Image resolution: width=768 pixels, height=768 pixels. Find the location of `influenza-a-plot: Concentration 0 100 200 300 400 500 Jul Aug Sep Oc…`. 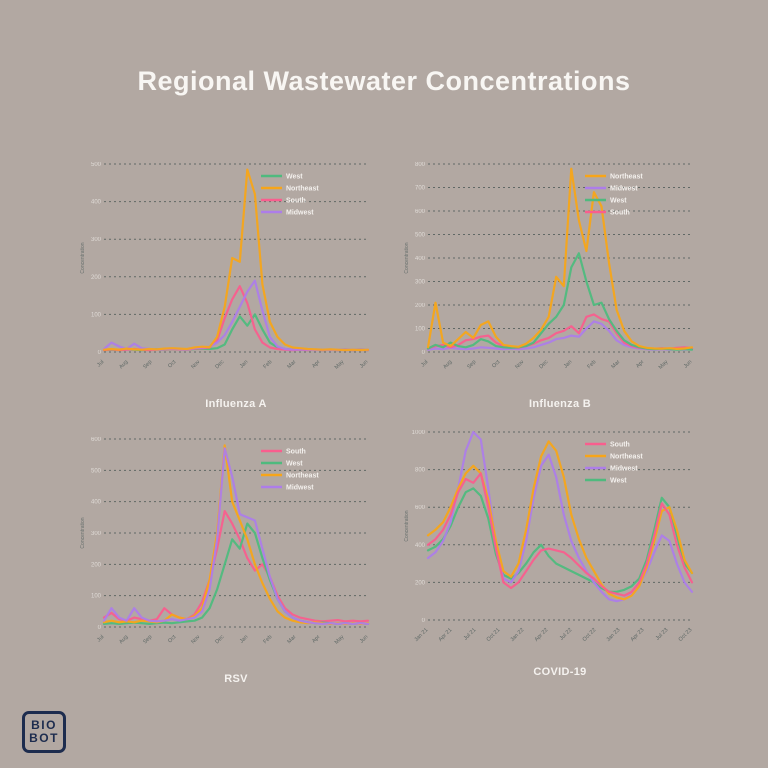

influenza-a-plot: Concentration 0 100 200 300 400 500 Jul Aug Sep Oc… is located at coordinates (225, 266).